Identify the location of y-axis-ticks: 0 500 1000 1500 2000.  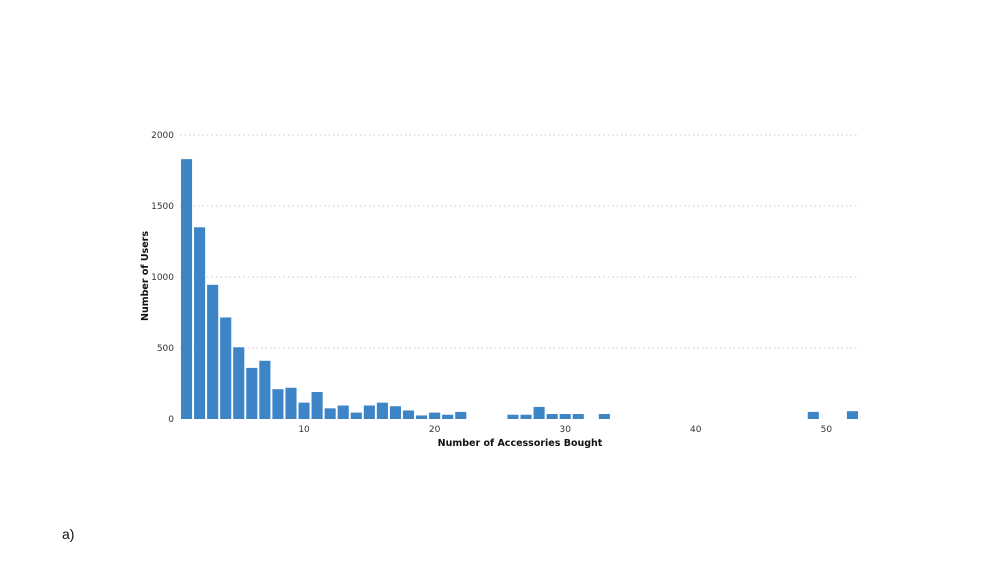
(162, 278).